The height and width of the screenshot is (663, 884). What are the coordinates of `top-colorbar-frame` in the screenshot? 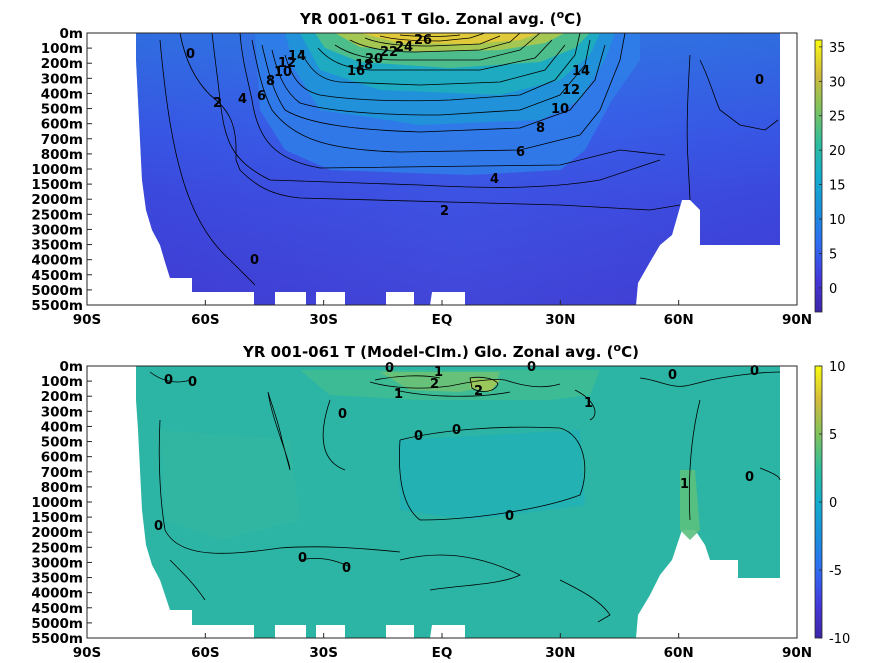 It's located at (818, 176).